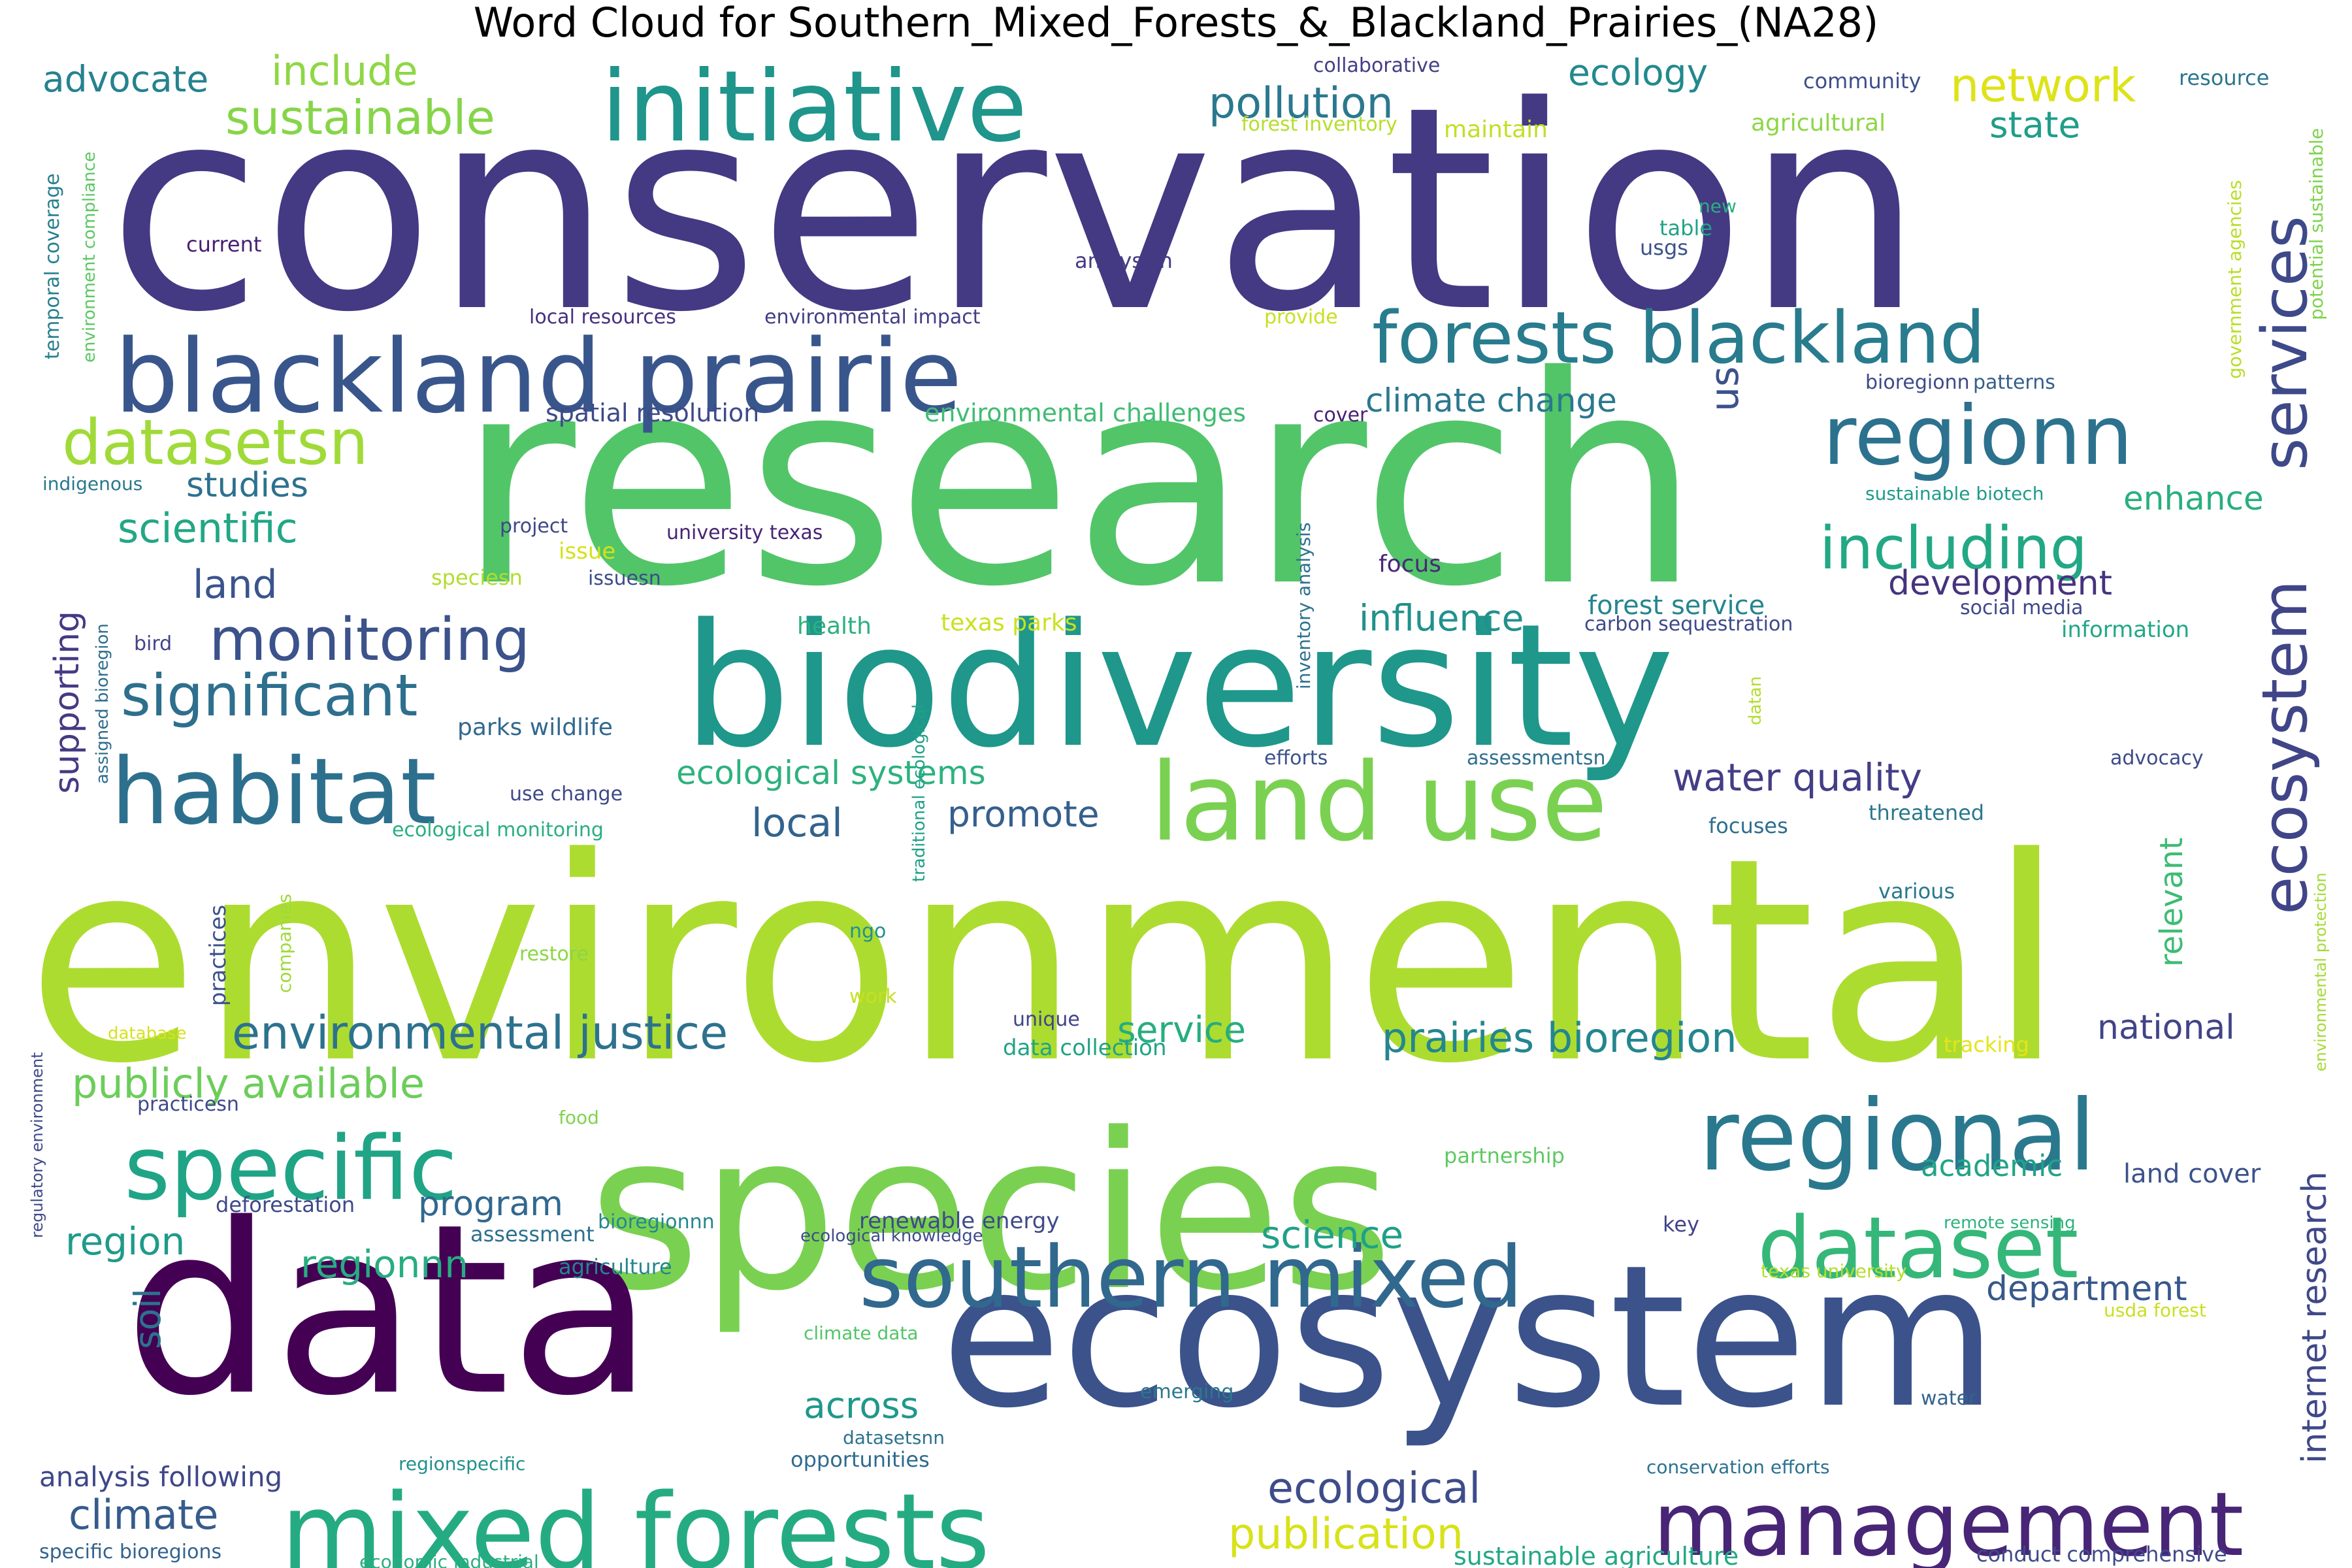 Image resolution: width=2352 pixels, height=1568 pixels. Describe the element at coordinates (831, 773) in the screenshot. I see `word: ecological systems` at that location.